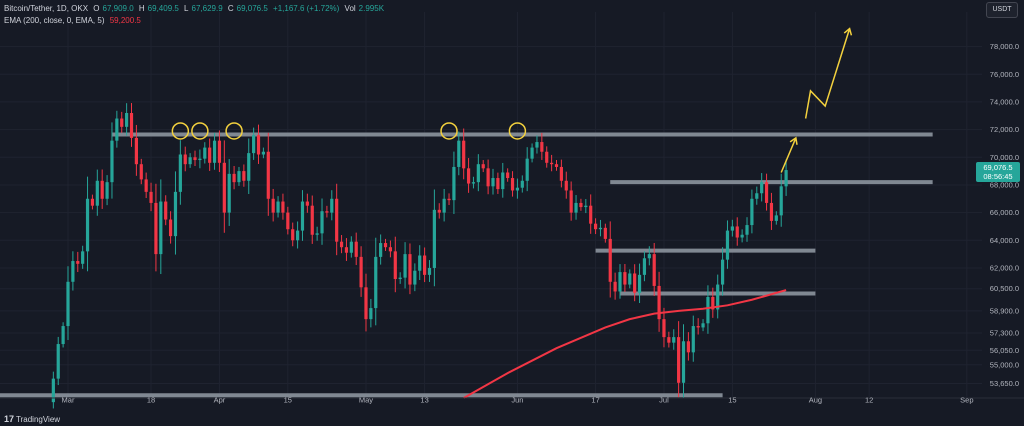 The image size is (1024, 426). I want to click on projection-arrowhead, so click(848, 31).